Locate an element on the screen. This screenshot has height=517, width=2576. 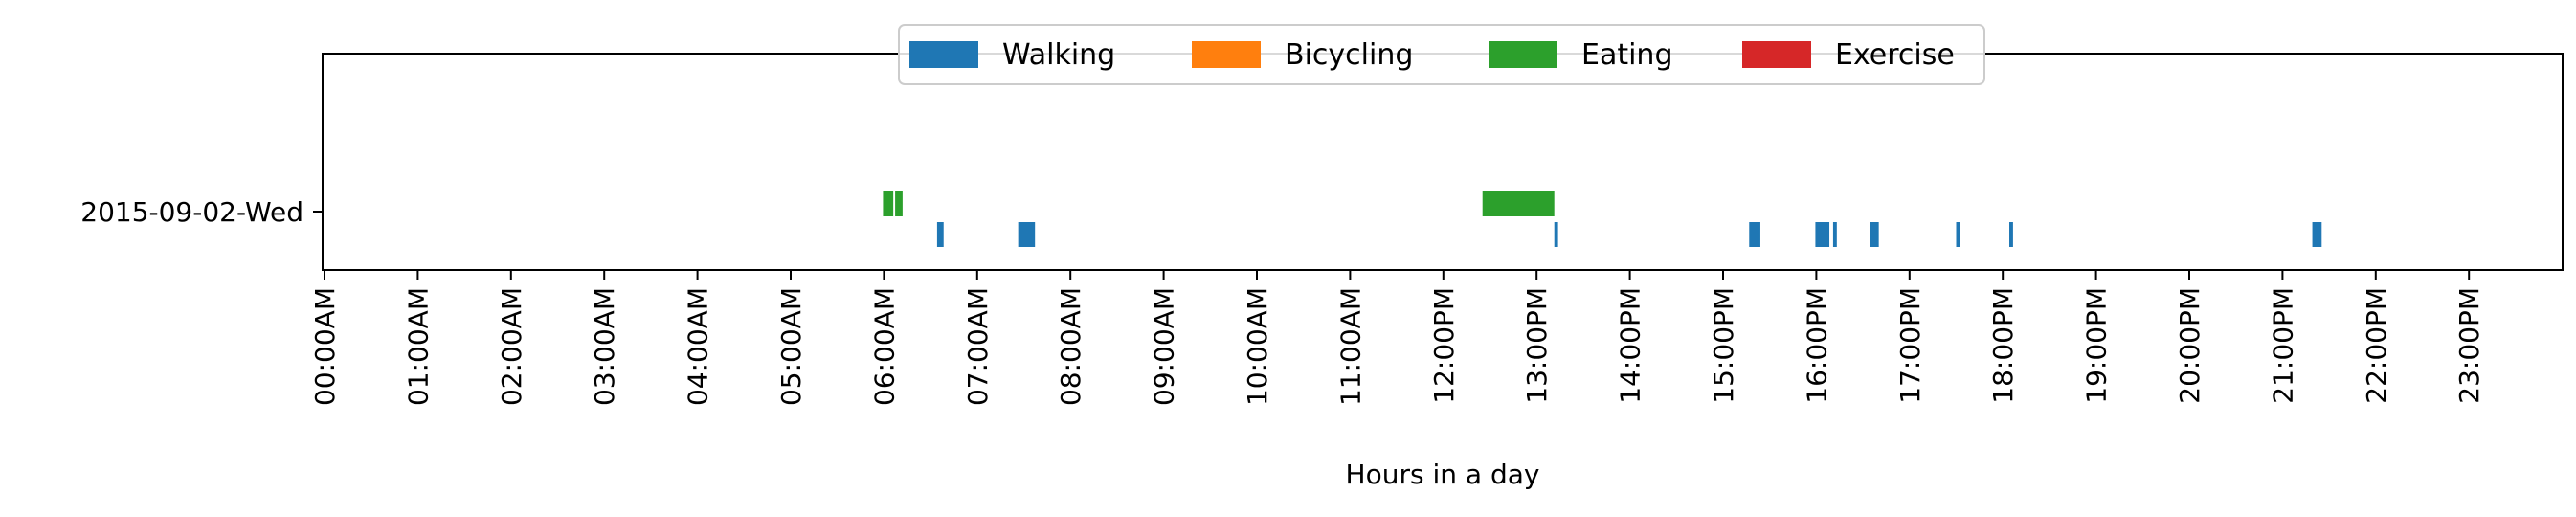
x-tick-label: 19:00PM is located at coordinates (2097, 345).